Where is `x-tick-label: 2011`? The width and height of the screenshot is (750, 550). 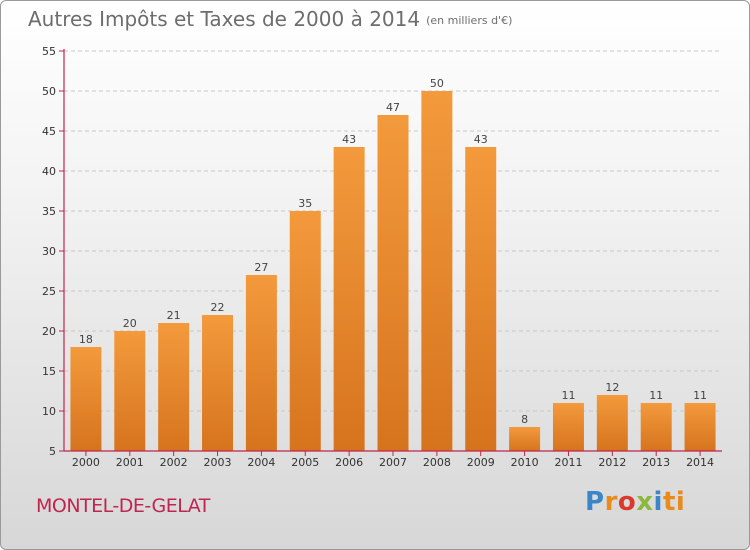 x-tick-label: 2011 is located at coordinates (568, 462).